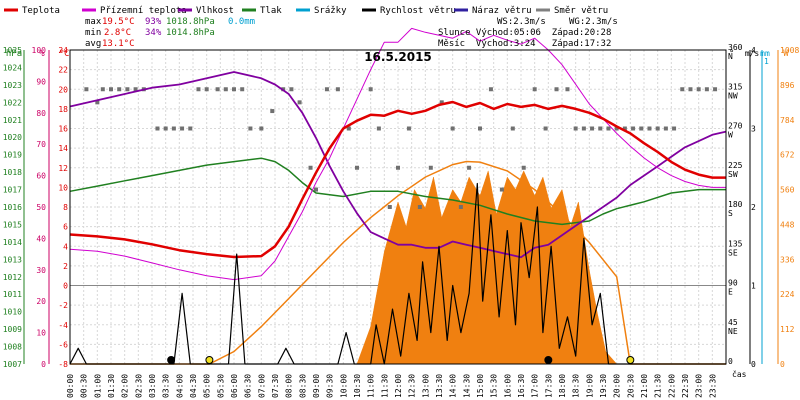  Describe the element at coordinates (712, 386) in the screenshot. I see `time-tick-label: 23:30` at that location.